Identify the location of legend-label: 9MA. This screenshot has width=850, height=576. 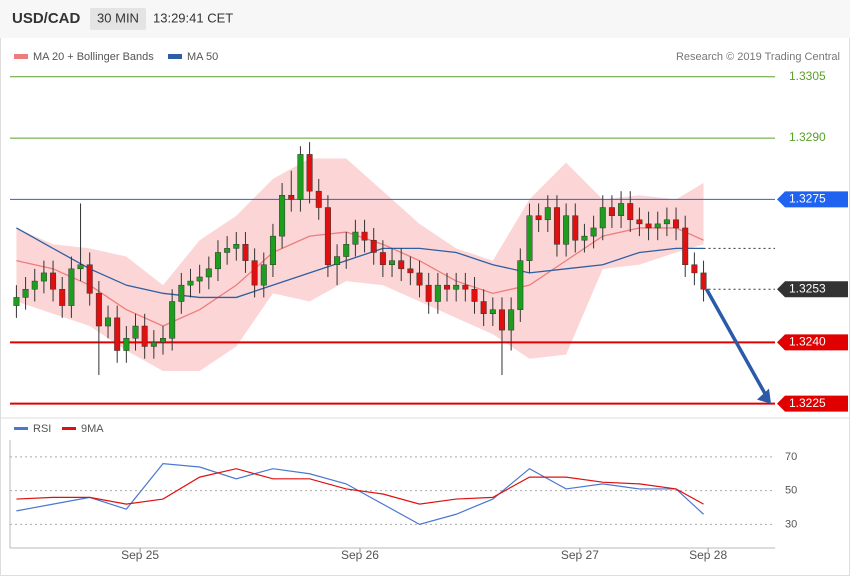
(92, 429).